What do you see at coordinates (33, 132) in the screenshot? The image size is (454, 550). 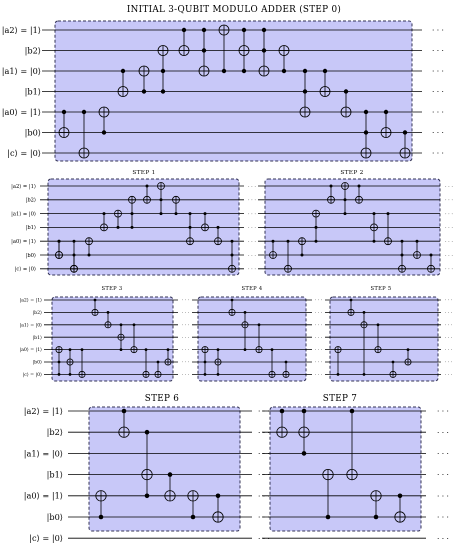 I see `qubit-label: |b0⟩` at bounding box center [33, 132].